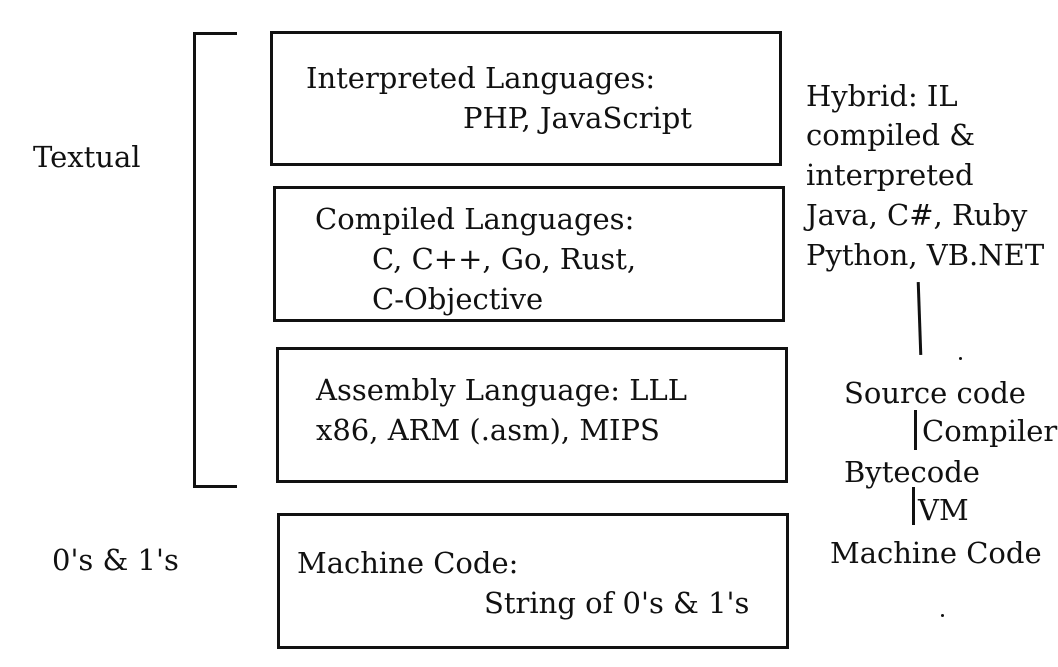  I want to click on hybrid-line3: interpreted, so click(890, 175).